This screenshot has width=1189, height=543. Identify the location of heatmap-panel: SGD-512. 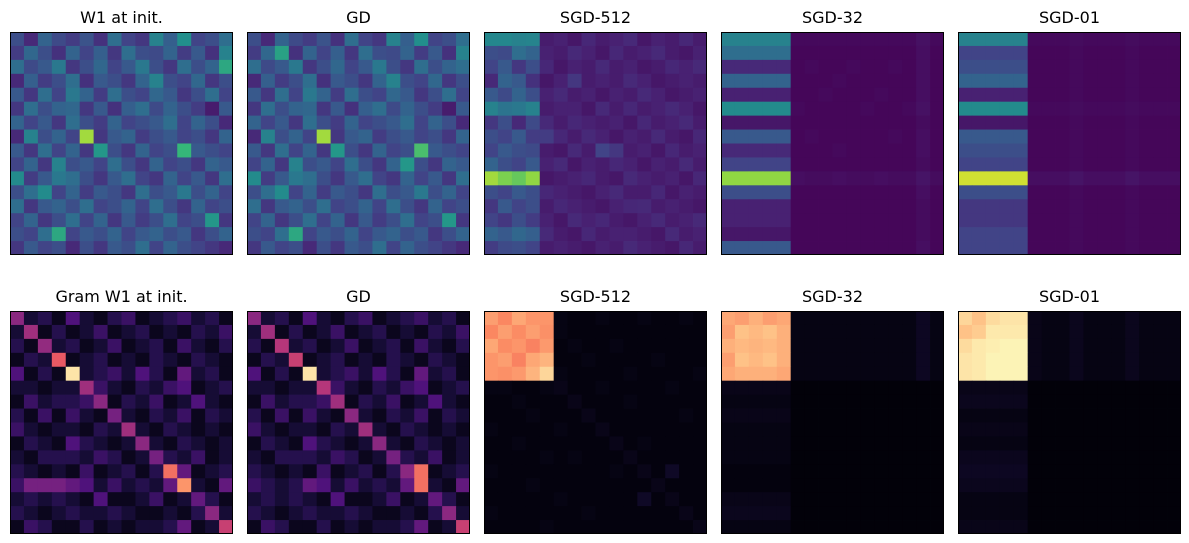
(595, 409).